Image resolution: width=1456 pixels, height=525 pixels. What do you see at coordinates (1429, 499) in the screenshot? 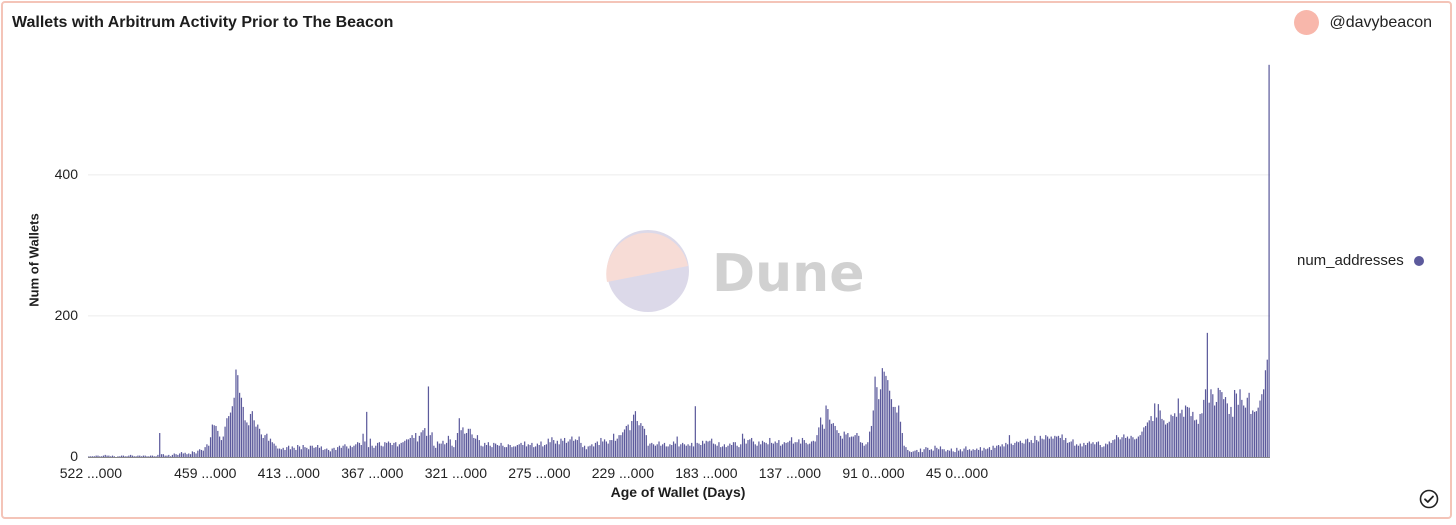
I see `check-icon` at bounding box center [1429, 499].